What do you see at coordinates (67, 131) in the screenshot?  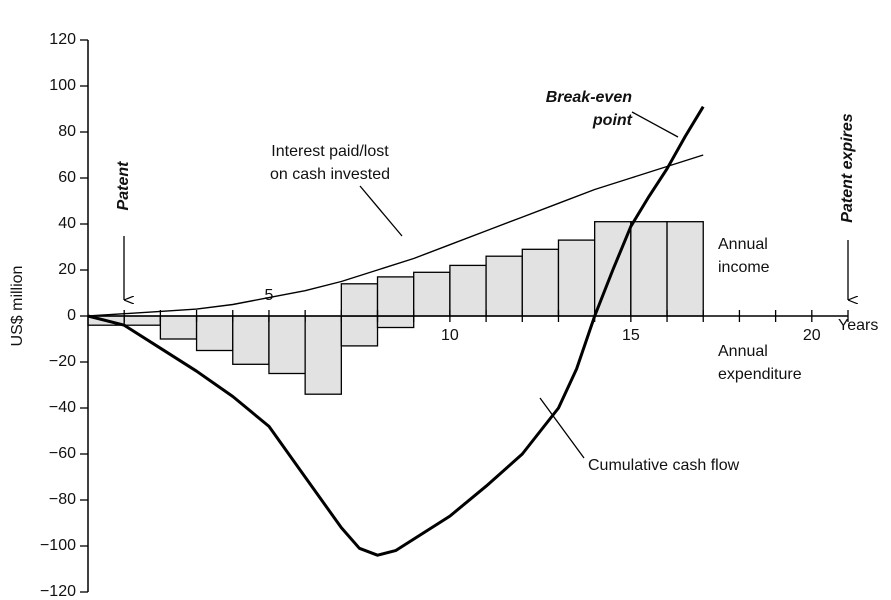 I see `y-tick-label: 80` at bounding box center [67, 131].